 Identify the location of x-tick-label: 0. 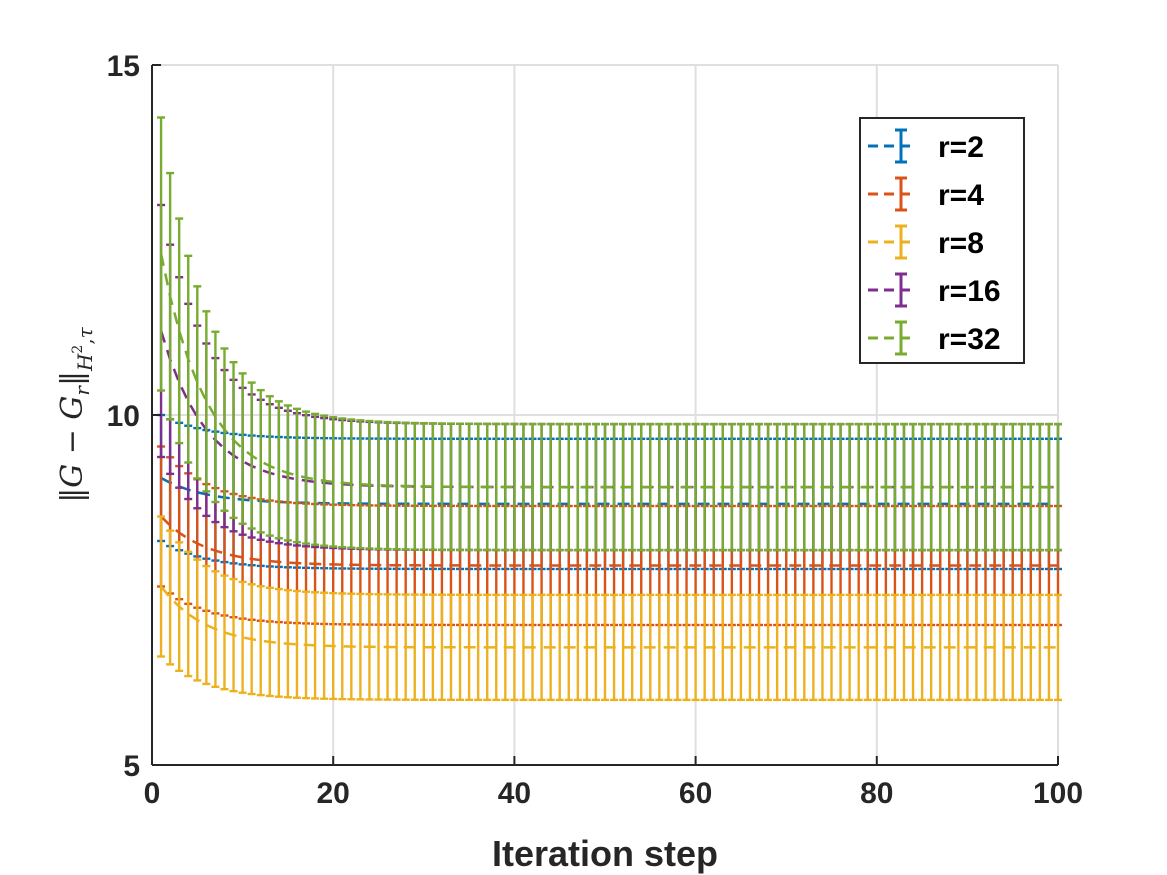
(152, 793).